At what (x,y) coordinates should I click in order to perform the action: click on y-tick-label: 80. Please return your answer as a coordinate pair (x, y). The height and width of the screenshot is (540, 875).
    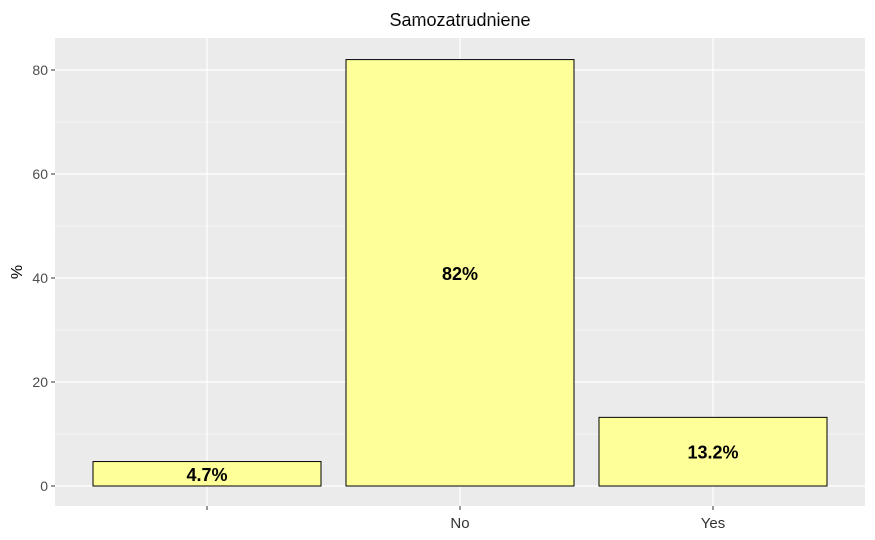
    Looking at the image, I should click on (40, 70).